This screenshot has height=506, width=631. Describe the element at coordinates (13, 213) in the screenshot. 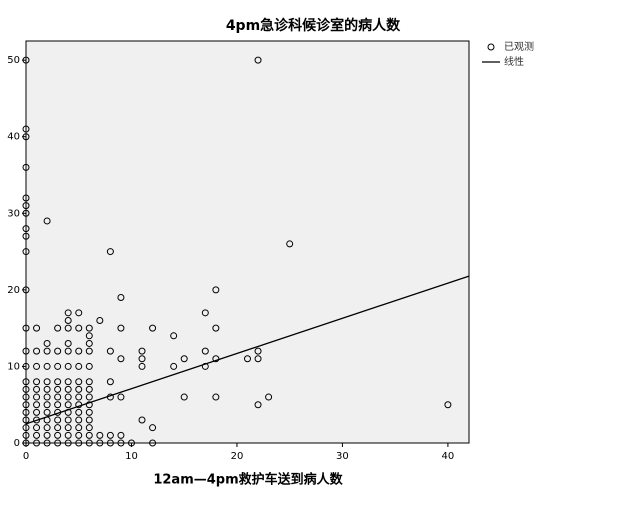

I see `y-tick-label: 30` at that location.